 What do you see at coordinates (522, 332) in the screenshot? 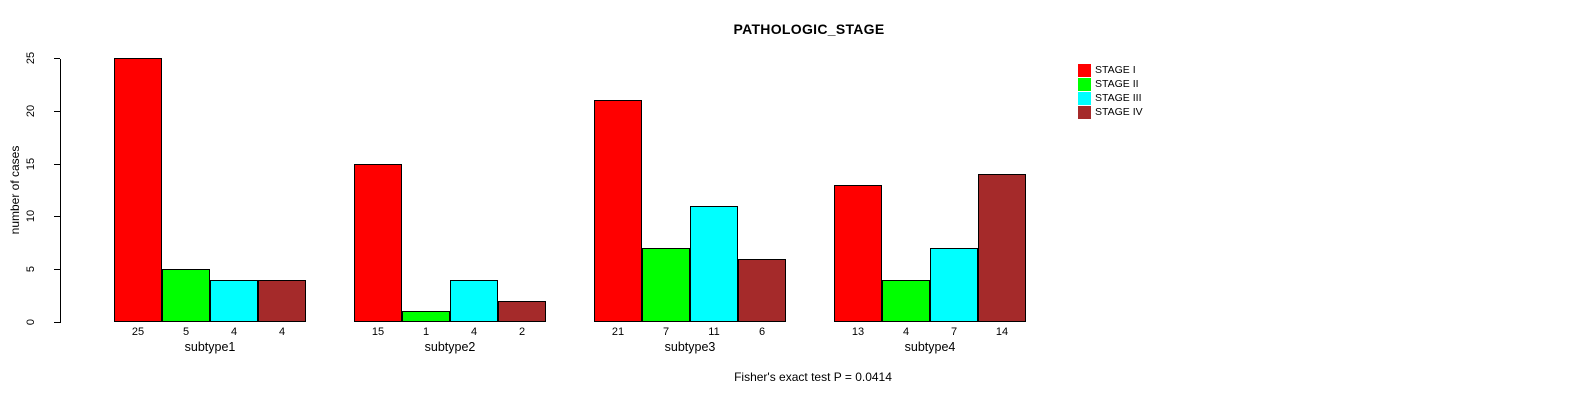
I see `bar-value-label: 2` at bounding box center [522, 332].